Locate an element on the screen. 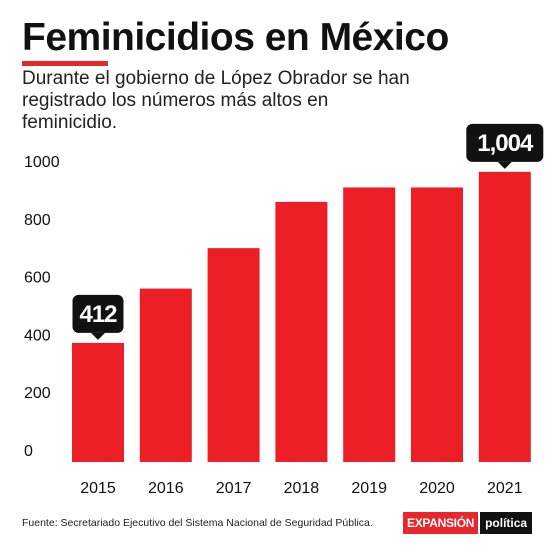 The height and width of the screenshot is (554, 554). x-axis-labels: 2015 2016 2017 2018 2019 2020 2021 is located at coordinates (301, 488).